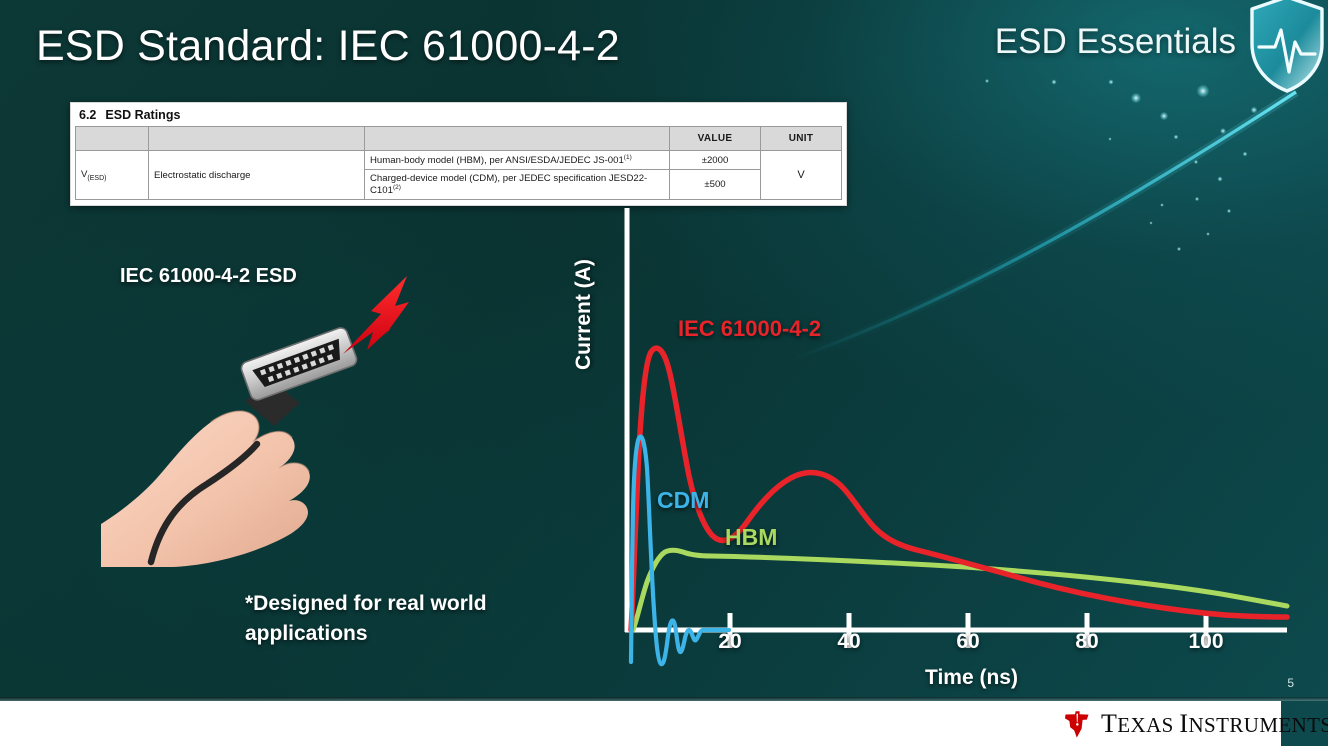 The width and height of the screenshot is (1328, 746). I want to click on esd-caption: IEC 61000-4-2 ESD, so click(208, 276).